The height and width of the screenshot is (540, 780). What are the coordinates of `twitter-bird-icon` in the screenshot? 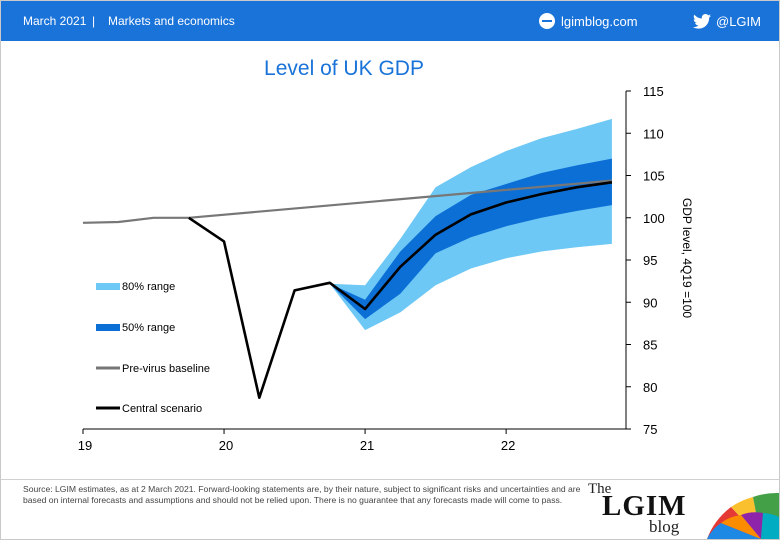 It's located at (702, 21).